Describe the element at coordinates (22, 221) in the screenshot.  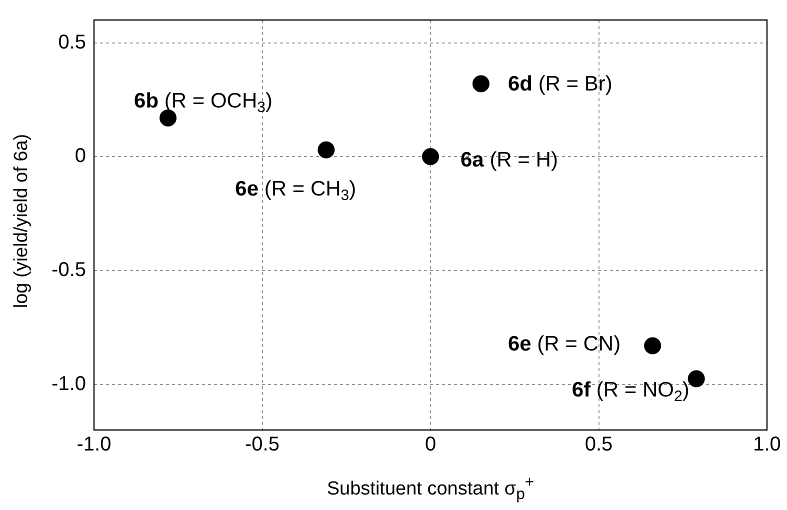
I see `y-axis-title: log (yield/yield of 6a)` at that location.